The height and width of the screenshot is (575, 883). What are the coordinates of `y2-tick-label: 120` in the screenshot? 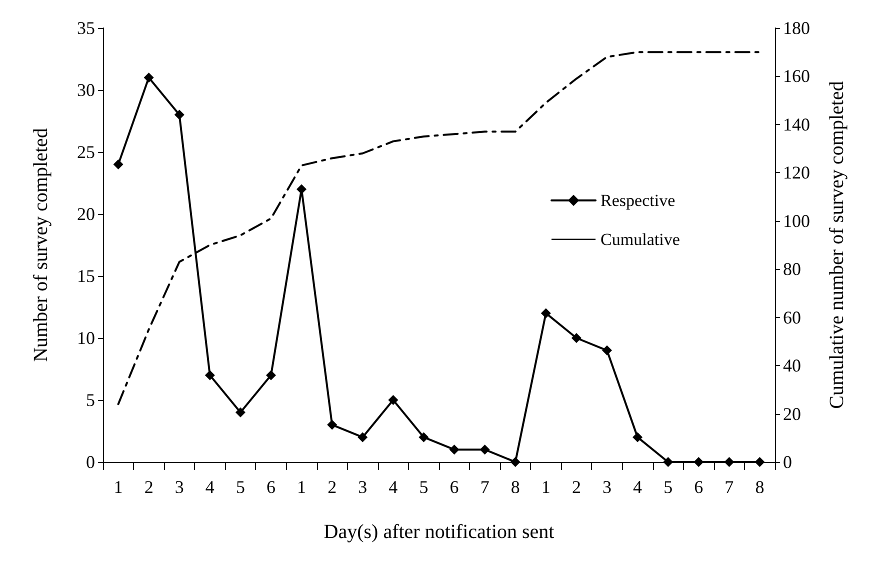 It's located at (796, 172).